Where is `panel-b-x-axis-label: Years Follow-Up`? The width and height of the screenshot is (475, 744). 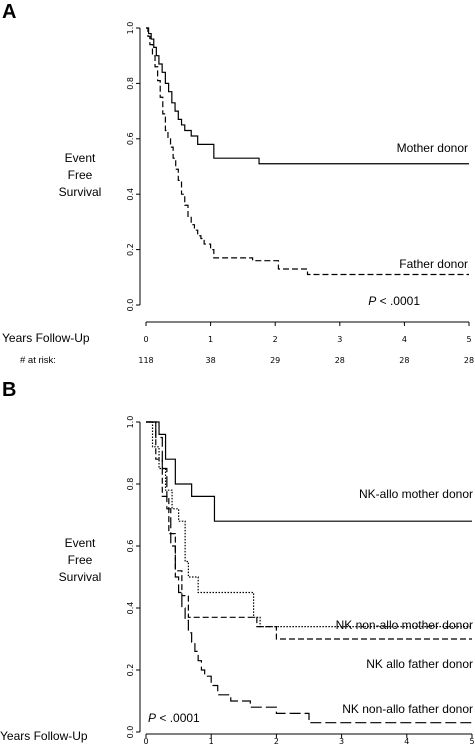 panel-b-x-axis-label: Years Follow-Up is located at coordinates (44, 736).